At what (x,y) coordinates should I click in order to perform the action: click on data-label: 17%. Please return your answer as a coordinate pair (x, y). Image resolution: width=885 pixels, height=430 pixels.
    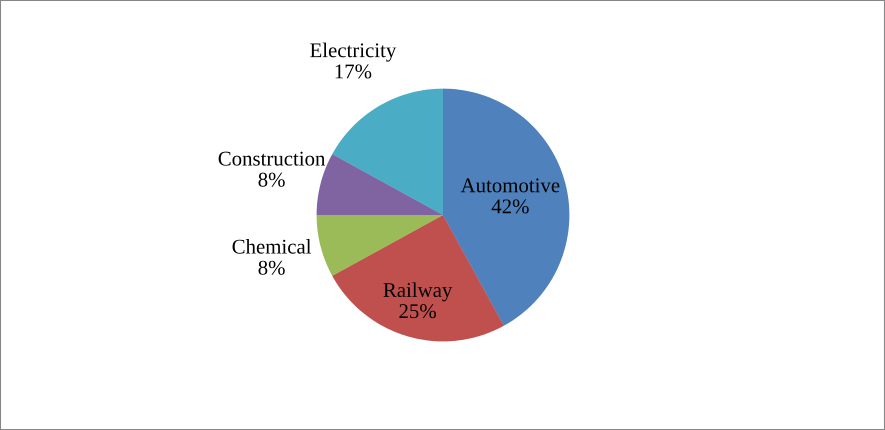
    Looking at the image, I should click on (354, 71).